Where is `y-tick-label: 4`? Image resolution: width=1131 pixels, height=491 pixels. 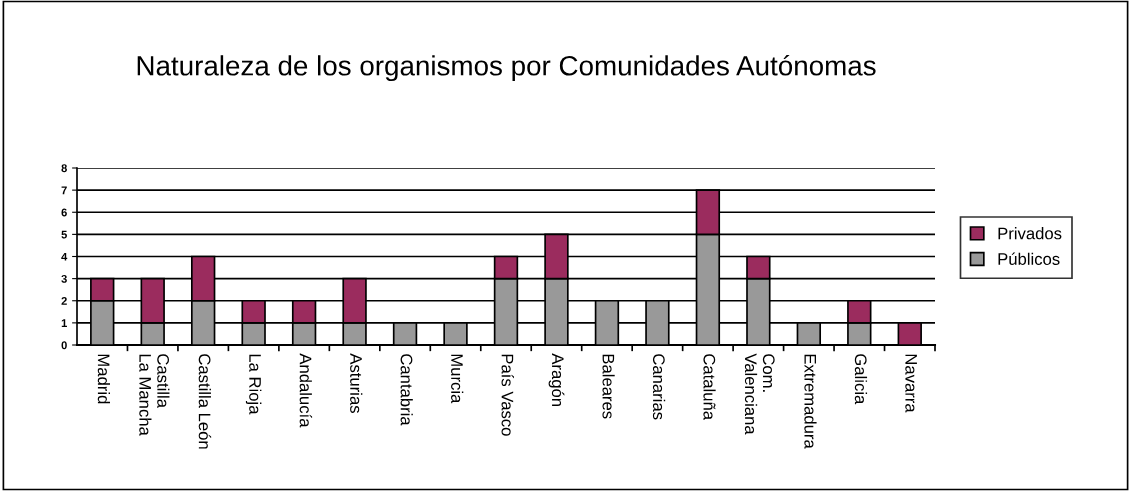
y-tick-label: 4 is located at coordinates (64, 256).